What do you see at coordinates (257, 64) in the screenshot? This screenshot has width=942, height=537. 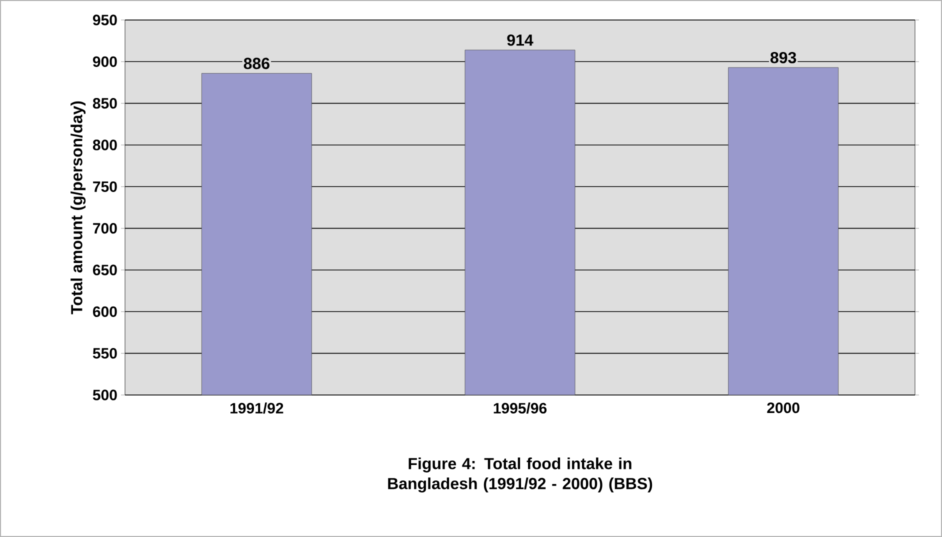 I see `data-label: 886` at bounding box center [257, 64].